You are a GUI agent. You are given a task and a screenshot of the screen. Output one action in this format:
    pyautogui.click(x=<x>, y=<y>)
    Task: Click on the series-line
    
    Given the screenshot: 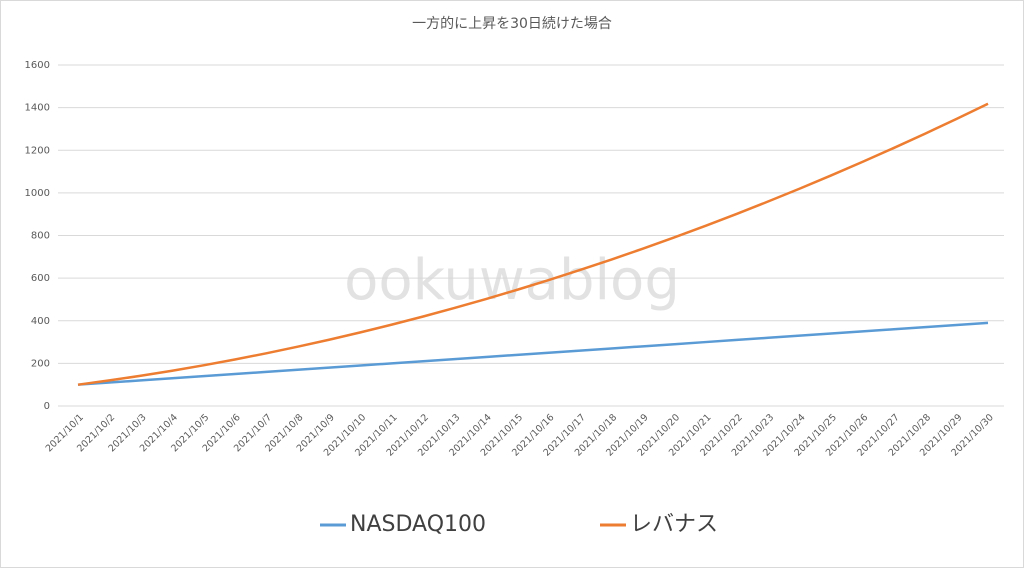 What is the action you would take?
    pyautogui.click(x=533, y=353)
    